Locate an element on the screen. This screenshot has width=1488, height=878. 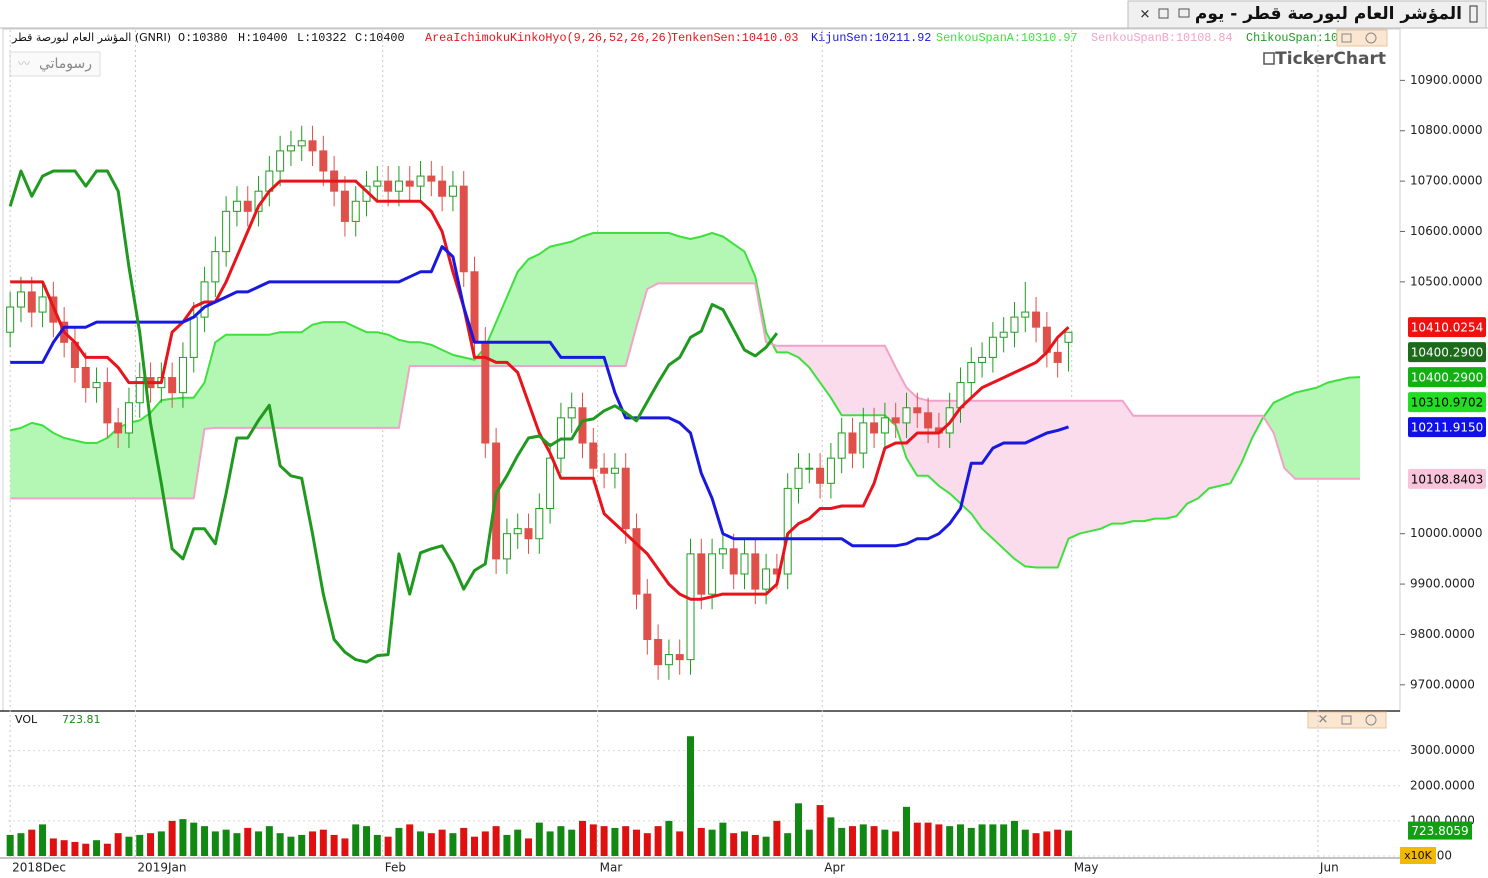
restore-button is located at coordinates (1163, 13).